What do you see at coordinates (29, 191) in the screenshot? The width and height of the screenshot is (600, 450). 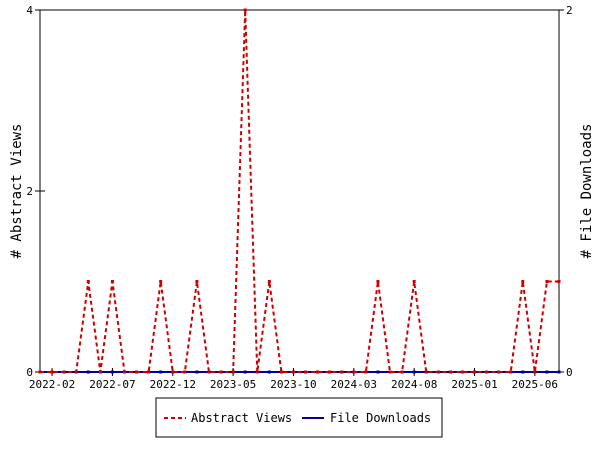 I see `y-tick-left-label: 2` at bounding box center [29, 191].